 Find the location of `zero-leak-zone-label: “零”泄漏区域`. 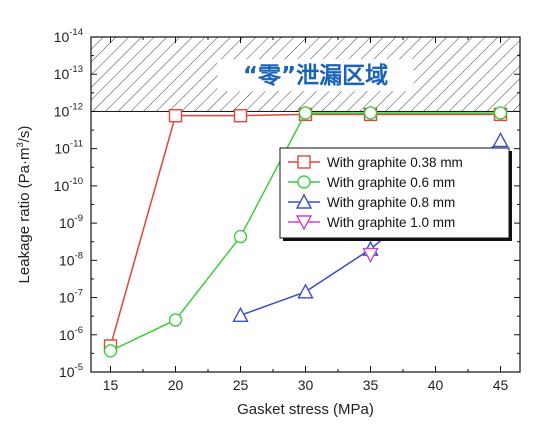

zero-leak-zone-label: “零”泄漏区域 is located at coordinates (315, 75).